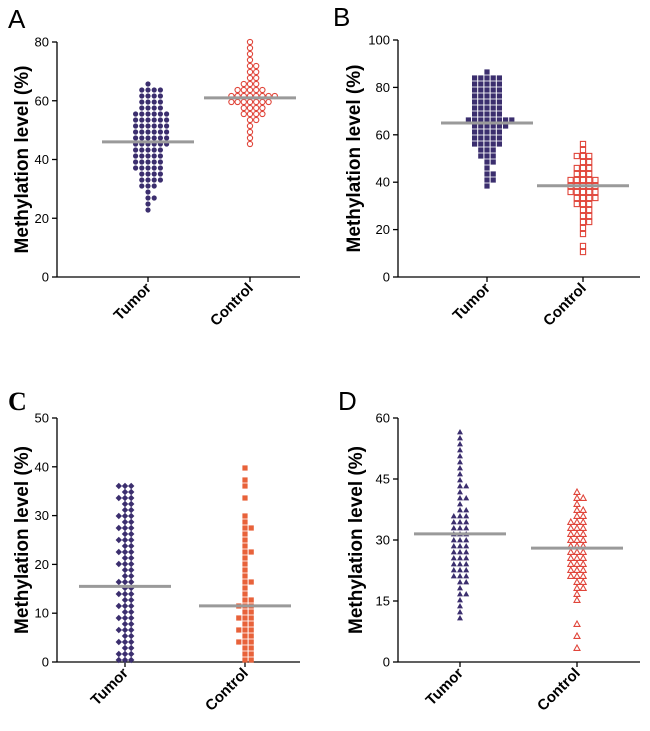 This screenshot has height=731, width=650. I want to click on y-tick-label: 45, so click(383, 479).